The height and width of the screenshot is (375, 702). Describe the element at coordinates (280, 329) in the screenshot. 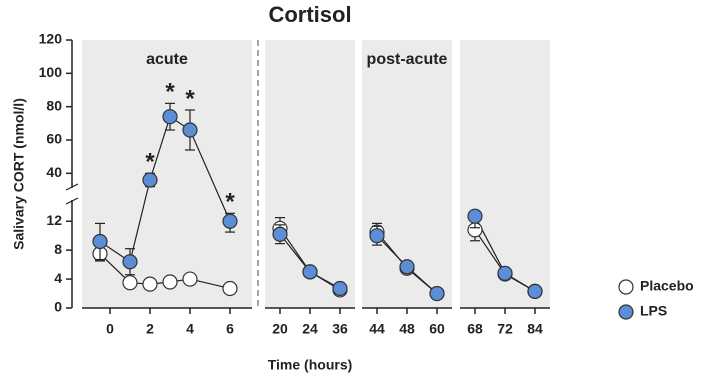

I see `x-tick-label: 20` at that location.